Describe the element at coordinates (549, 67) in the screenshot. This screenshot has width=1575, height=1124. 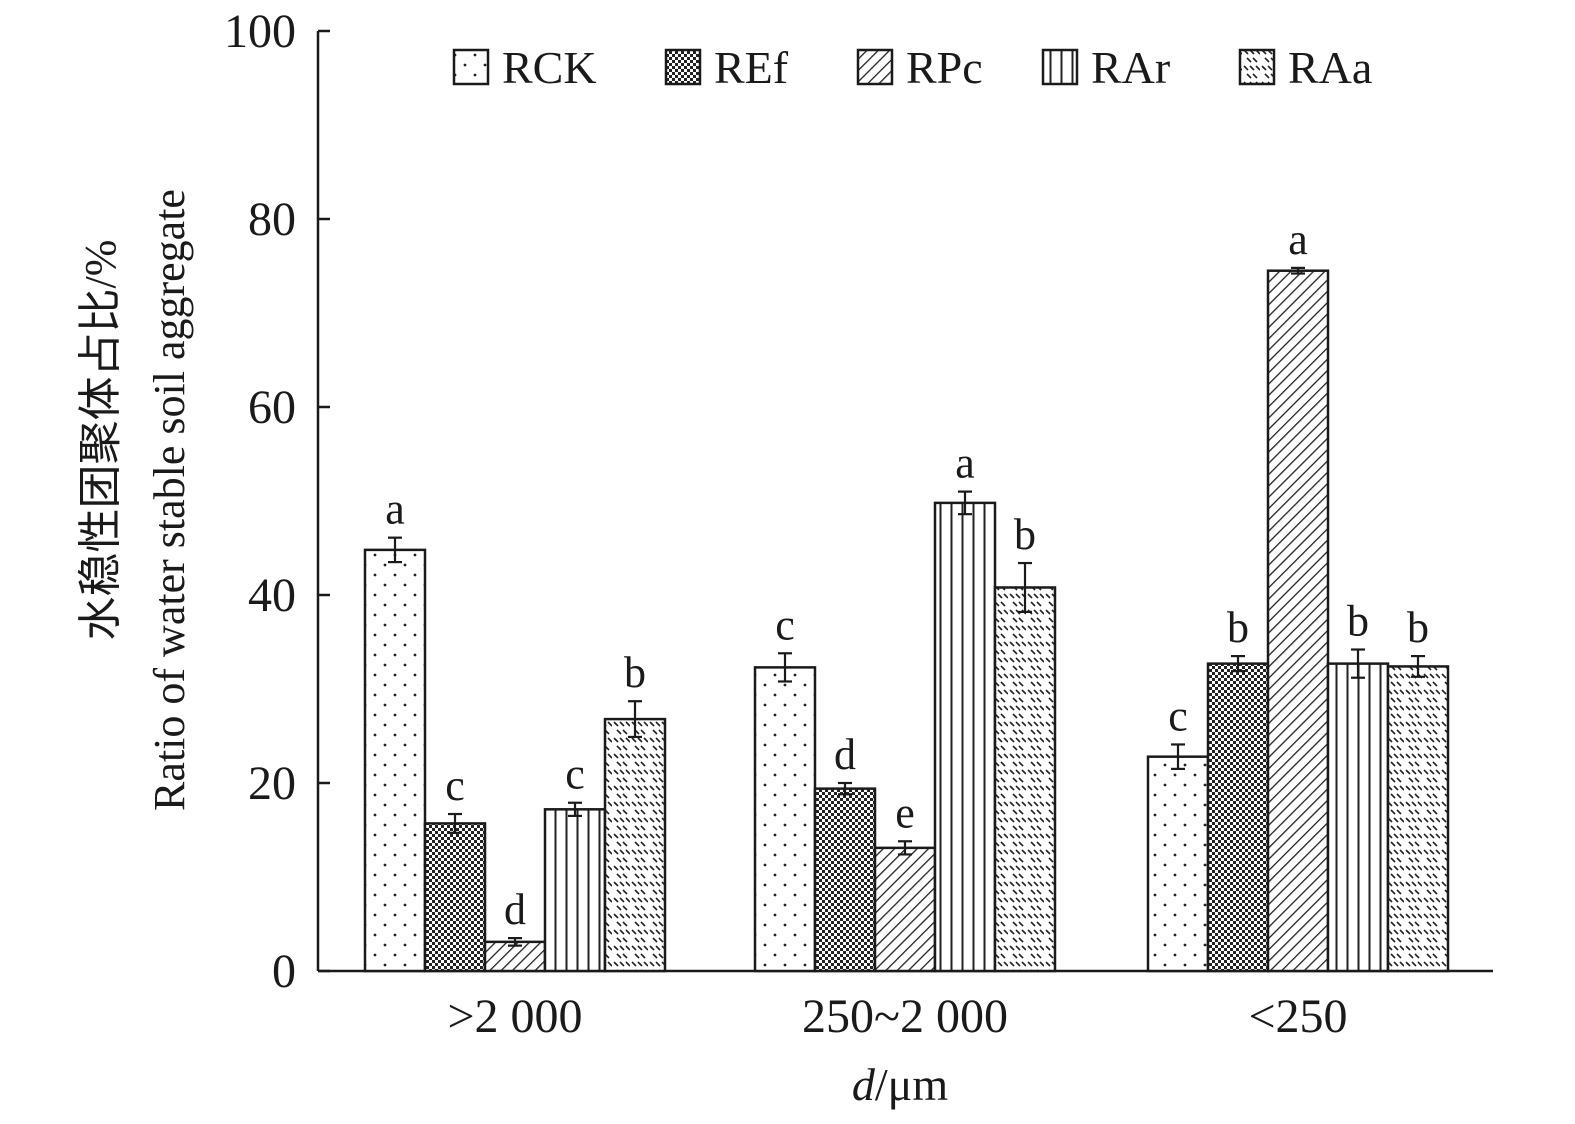
I see `legend-label-RCK: RCK` at that location.